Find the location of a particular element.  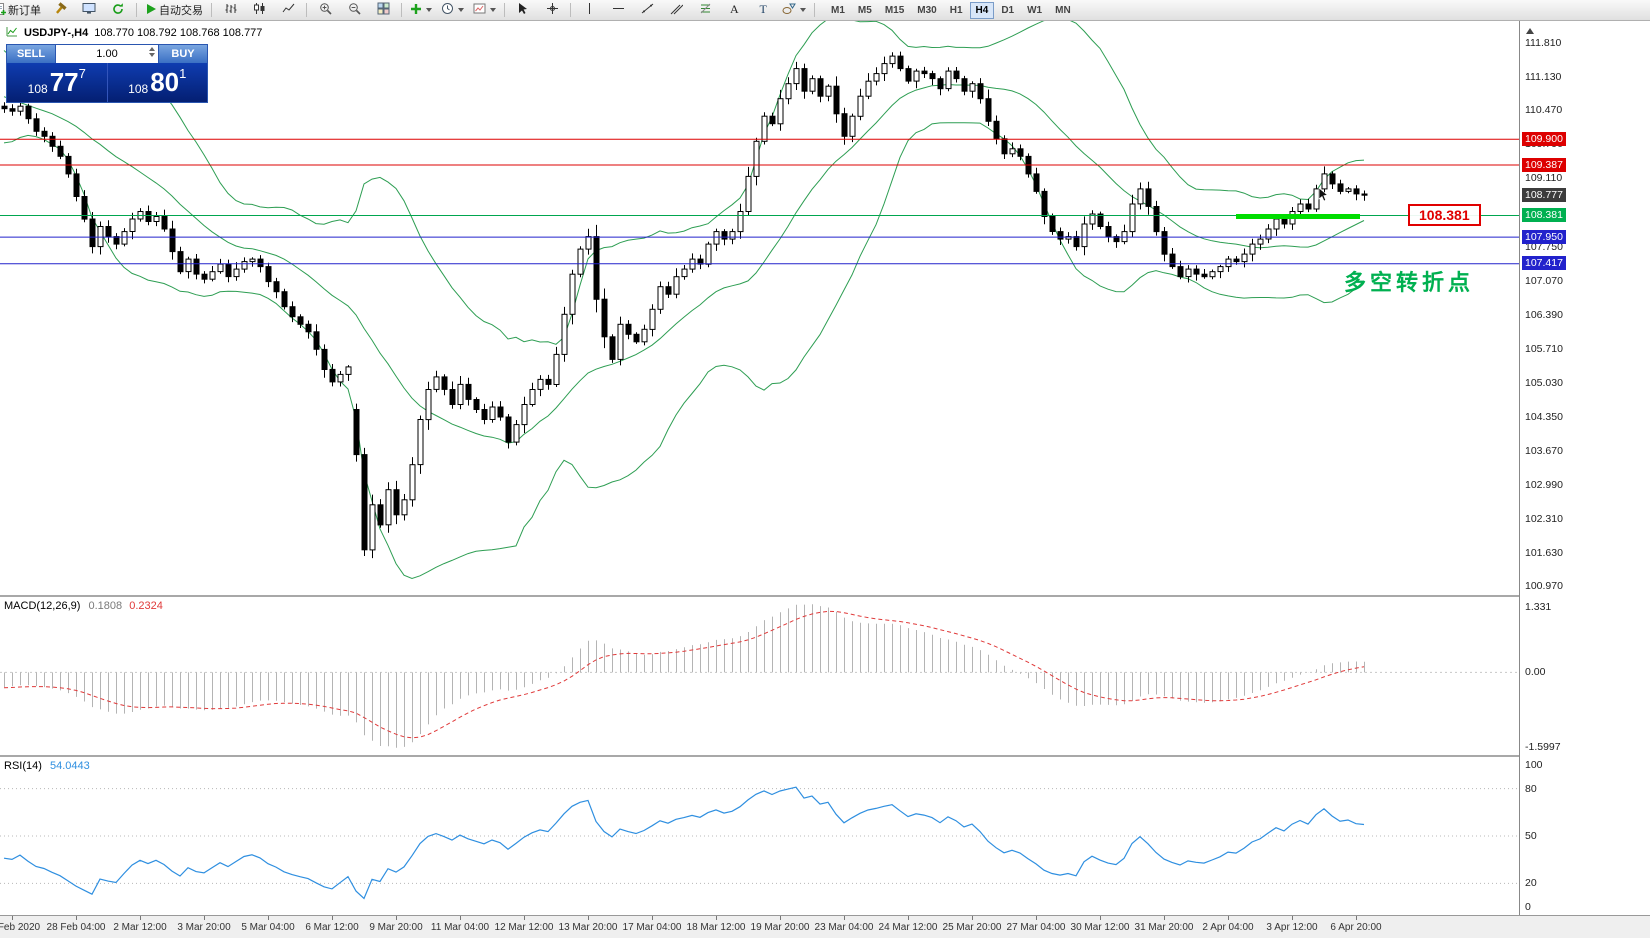

line-chart-button is located at coordinates (288, 10).